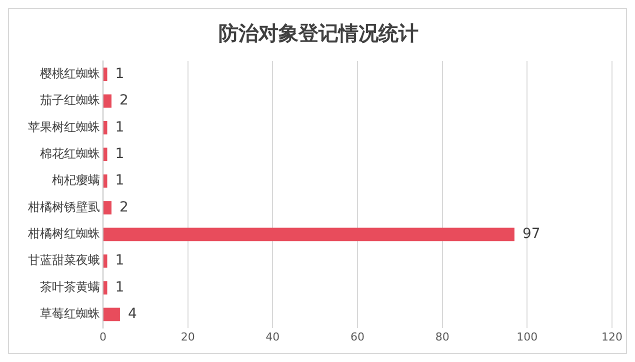  Describe the element at coordinates (63, 233) in the screenshot. I see `y-tick-label: 柑橘树红蜘蛛` at that location.